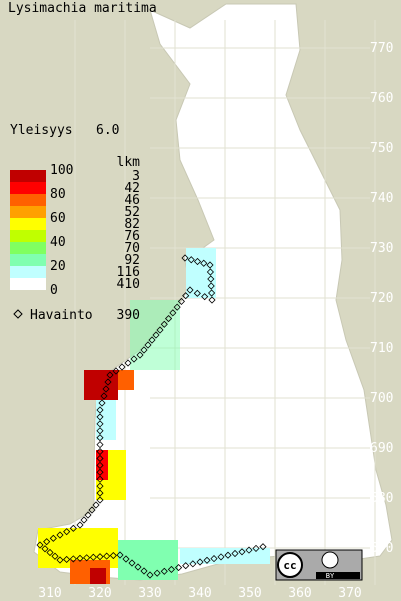 This screenshot has height=601, width=401. What do you see at coordinates (330, 560) in the screenshot?
I see `by-circle` at bounding box center [330, 560].